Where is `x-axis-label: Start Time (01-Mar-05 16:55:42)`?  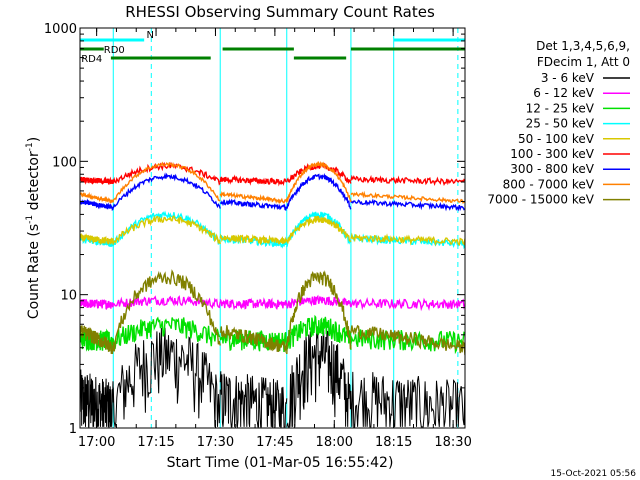 x-axis-label: Start Time (01-Mar-05 16:55:42) is located at coordinates (280, 463).